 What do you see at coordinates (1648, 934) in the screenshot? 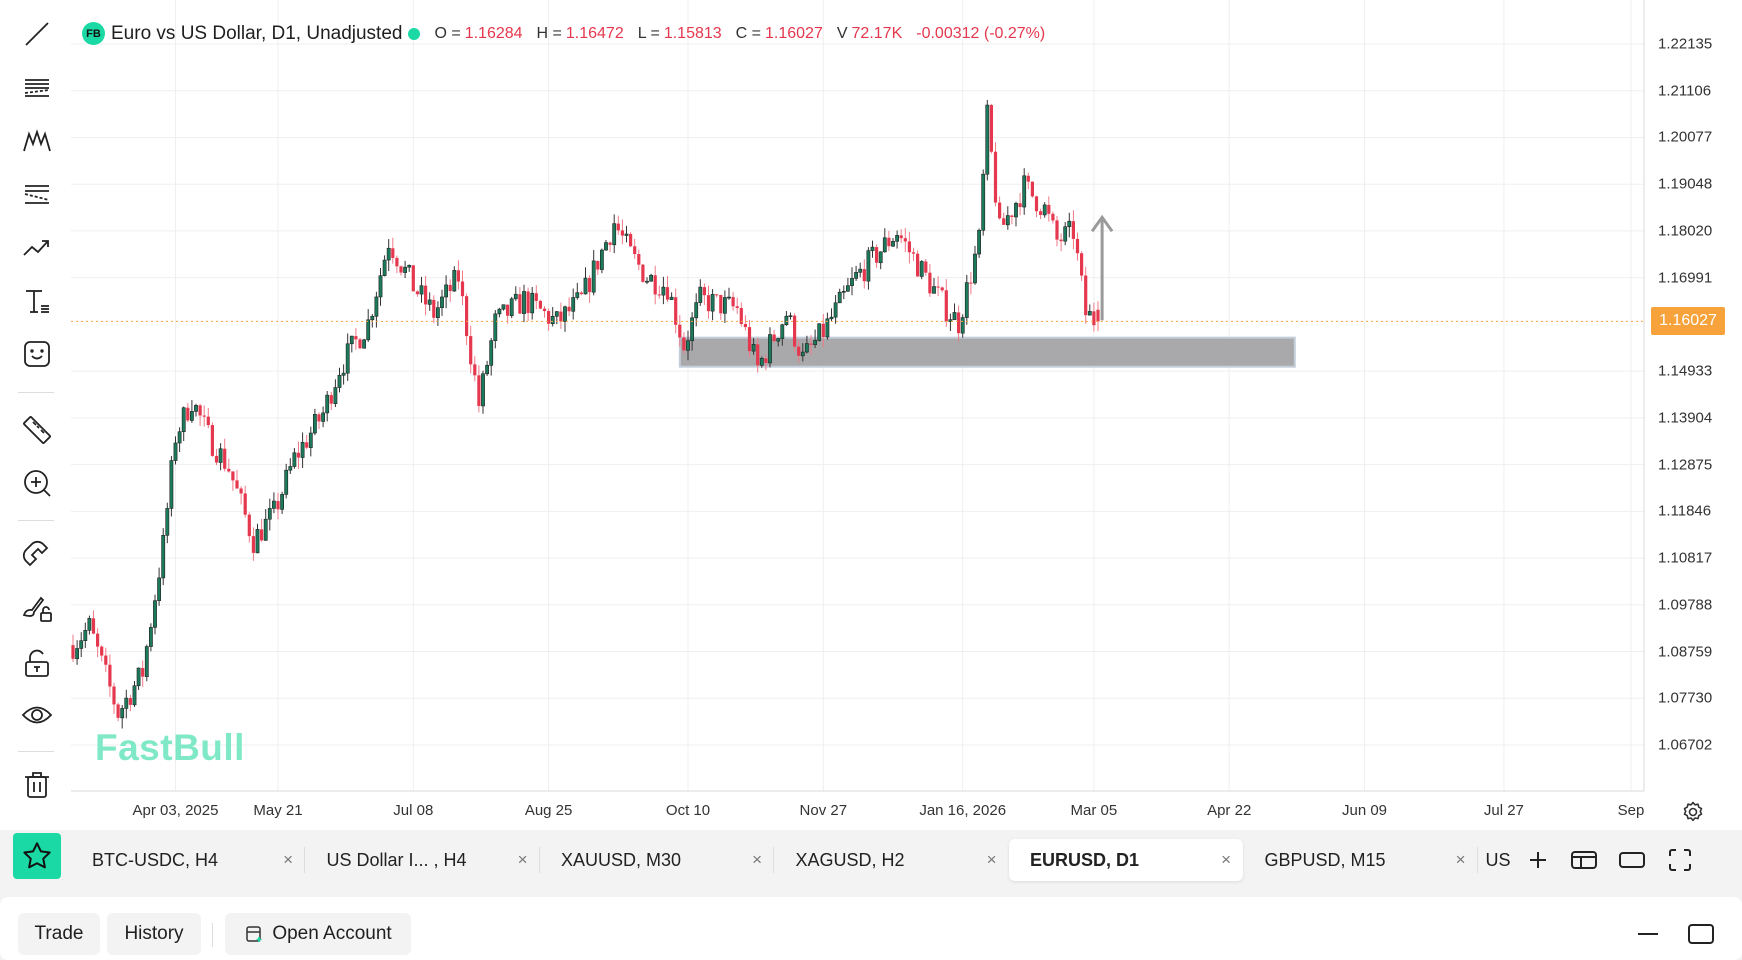
I see `minimize-panel-button` at bounding box center [1648, 934].